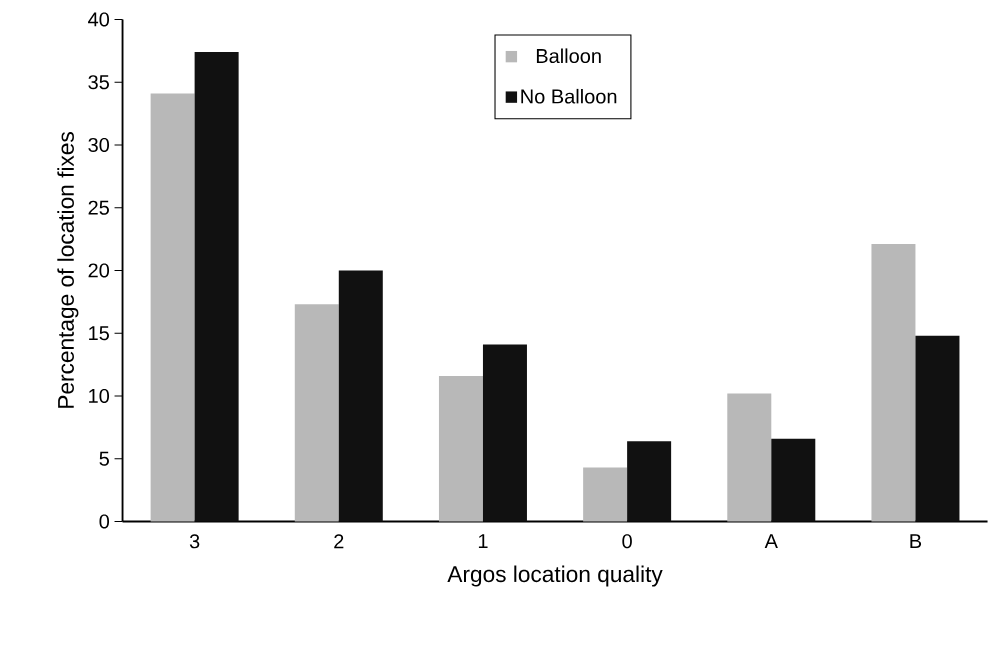  Describe the element at coordinates (483, 541) in the screenshot. I see `x-tick-label: 1` at that location.